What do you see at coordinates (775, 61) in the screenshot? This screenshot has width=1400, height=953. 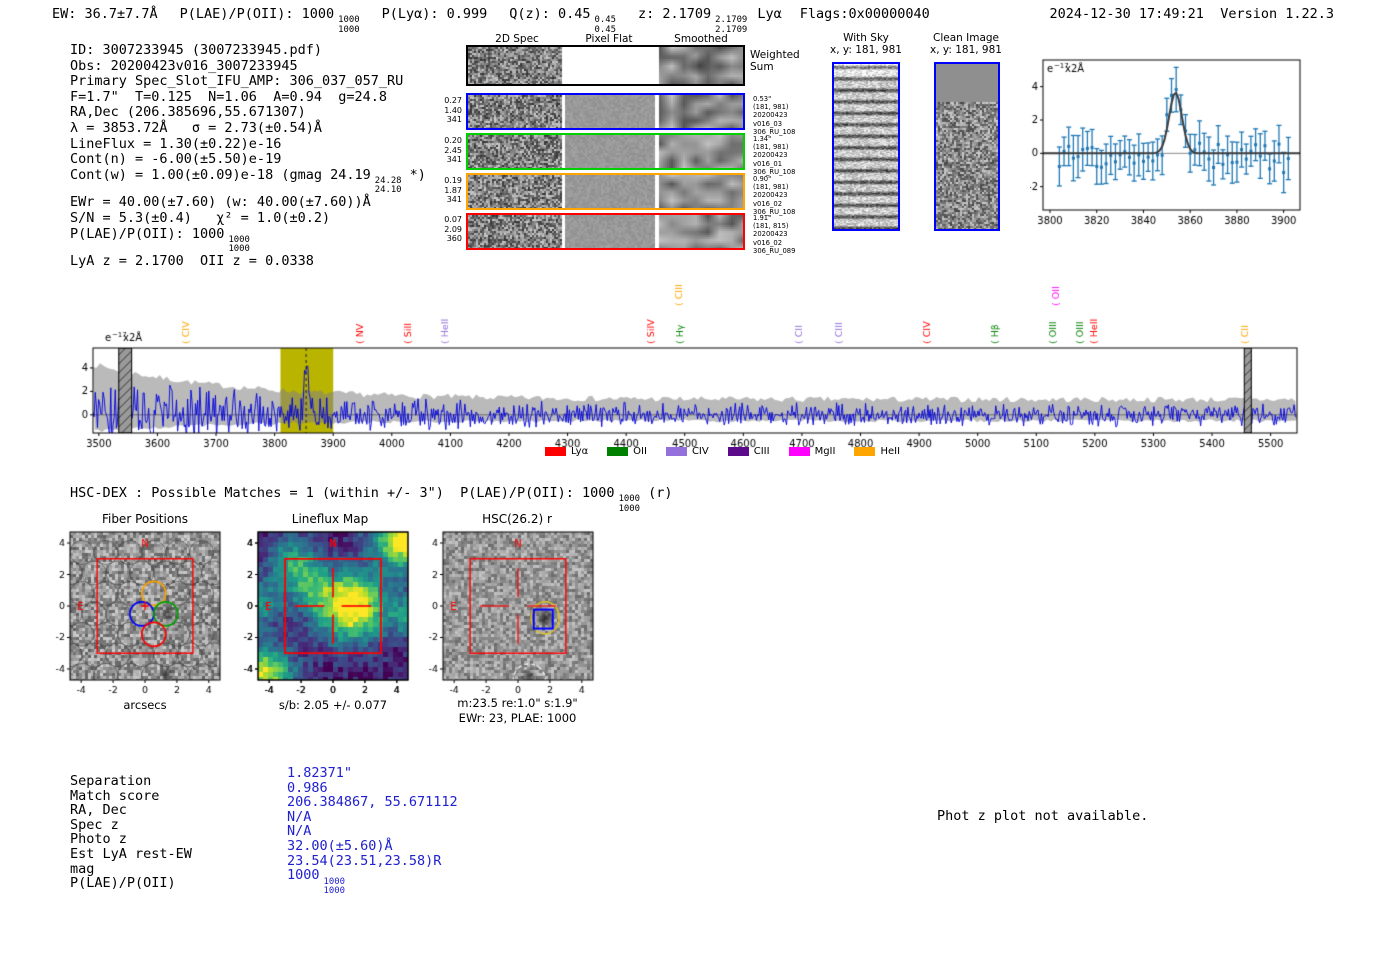 I see `weighted-sum-label: Weighted Sum` at bounding box center [775, 61].